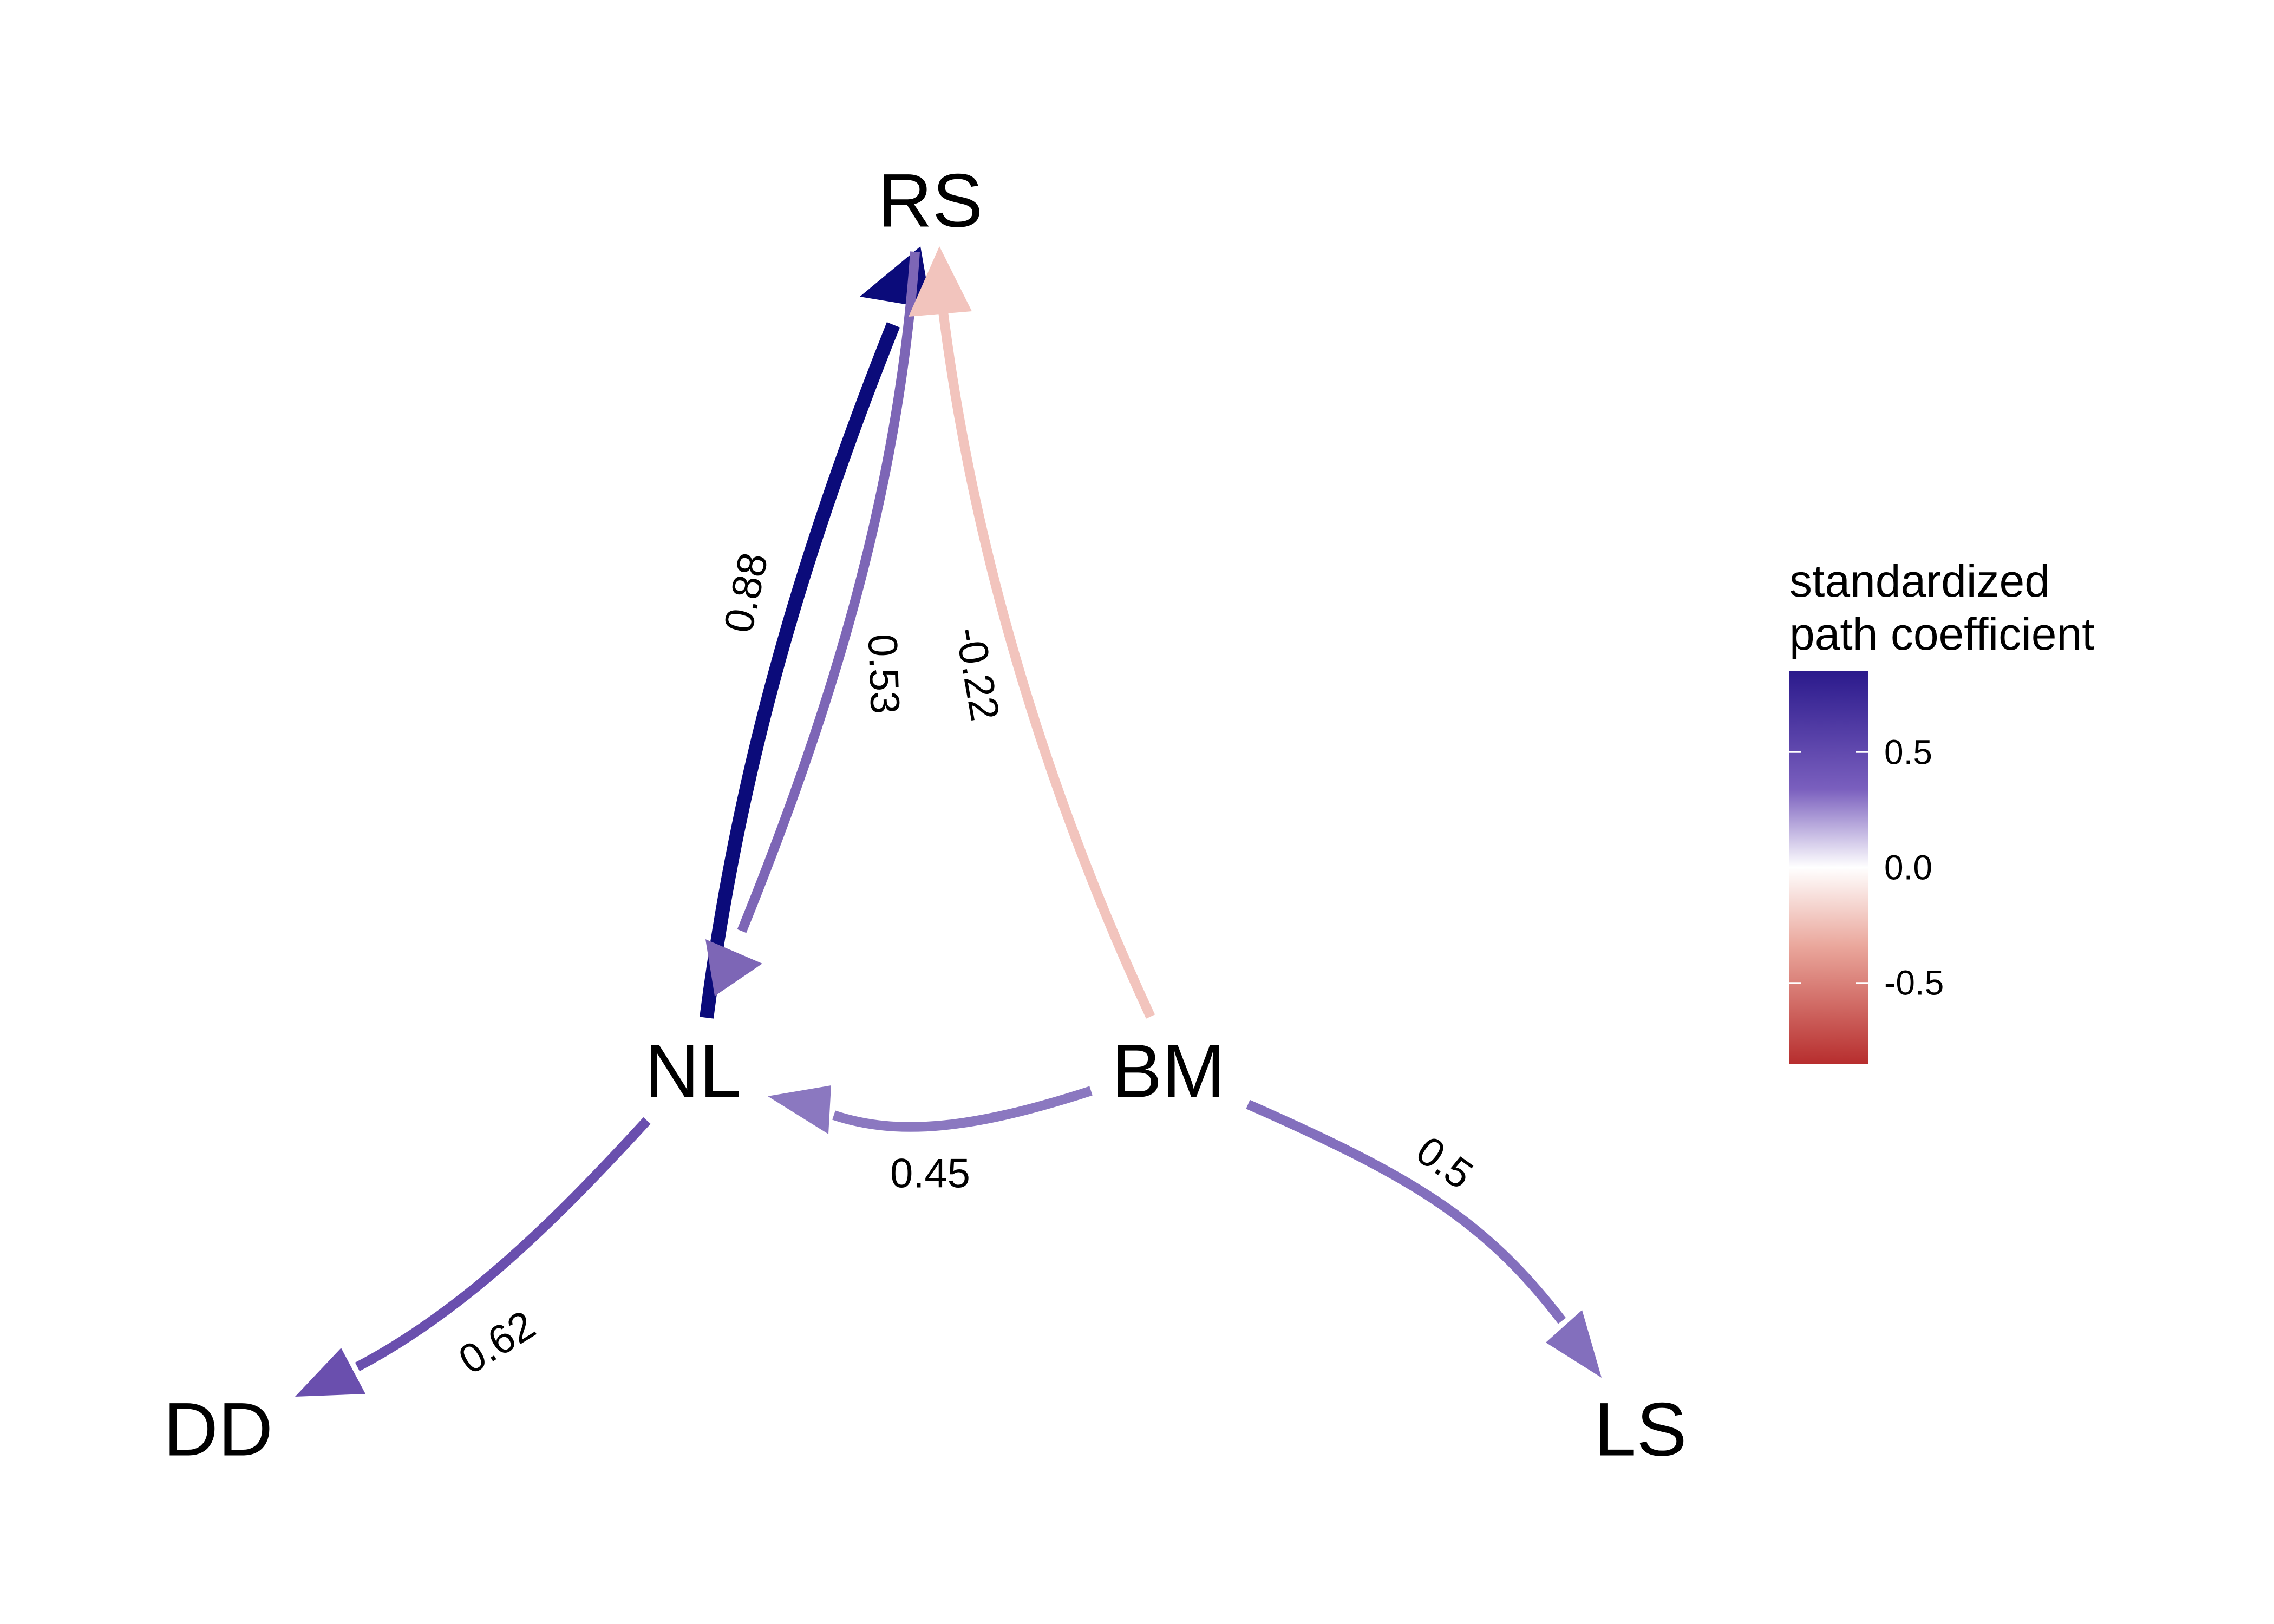 The width and height of the screenshot is (2274, 1624). Describe the element at coordinates (1168, 1071) in the screenshot. I see `node-bm: BM` at that location.